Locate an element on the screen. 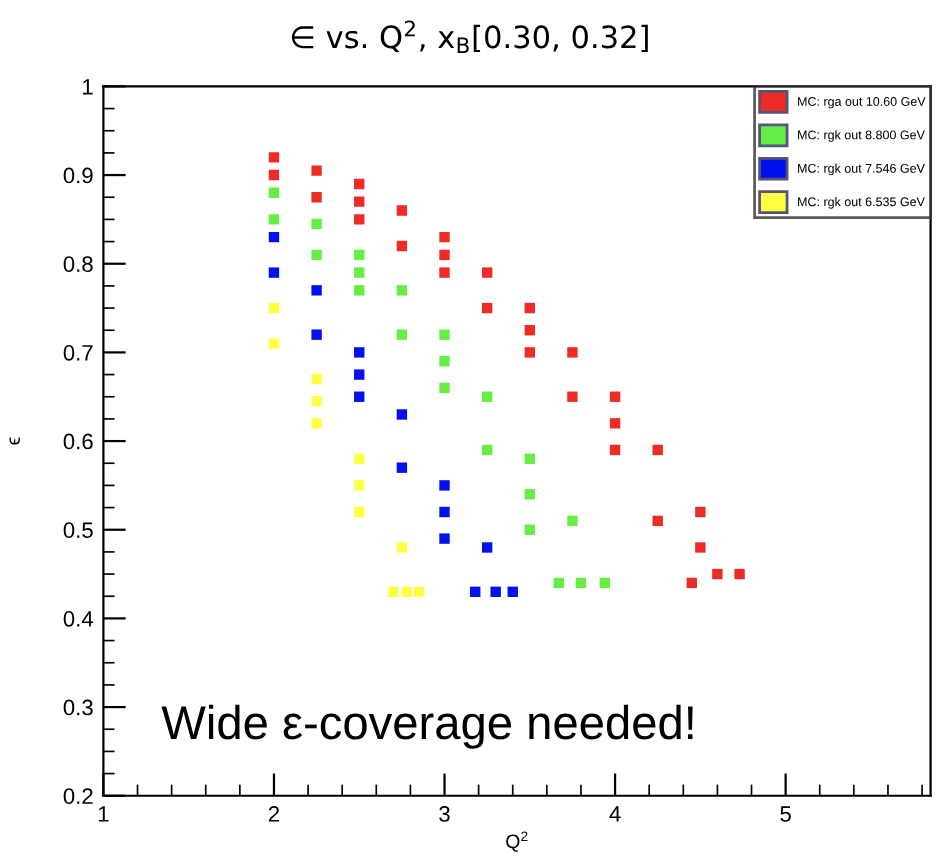 Image resolution: width=940 pixels, height=864 pixels. x-tick-label: 4 is located at coordinates (615, 814).